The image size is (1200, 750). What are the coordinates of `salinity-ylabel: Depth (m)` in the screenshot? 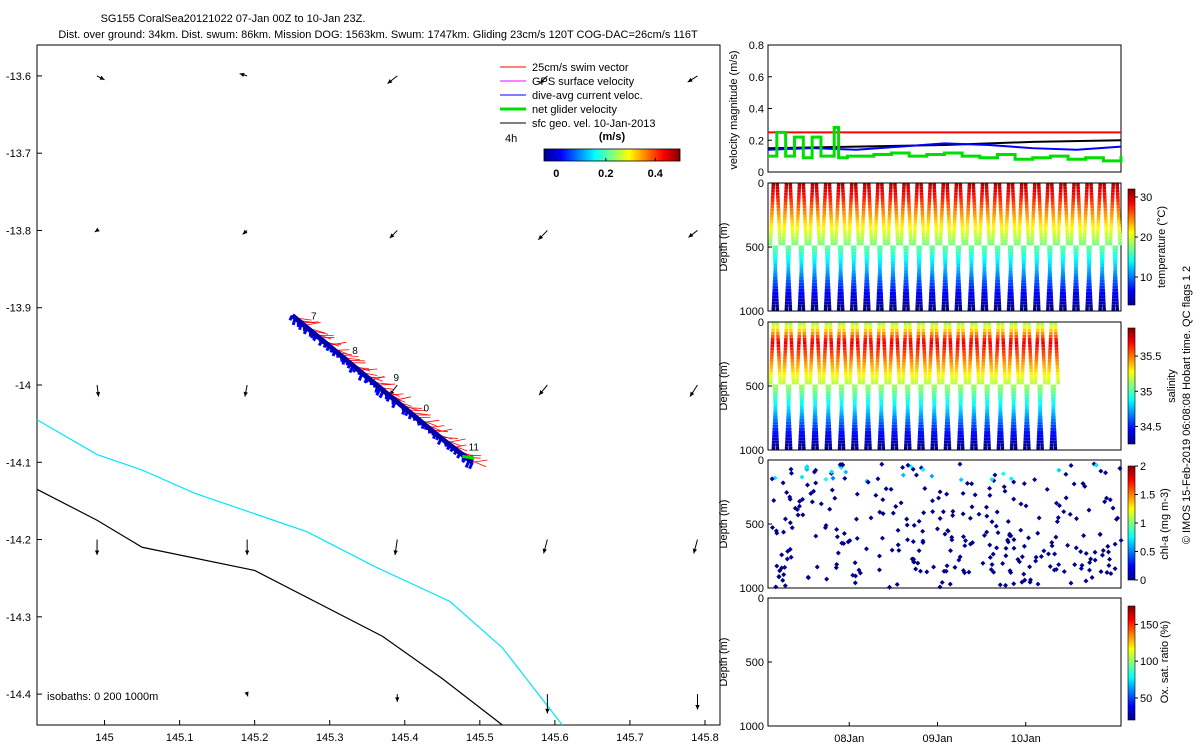 It's located at (724, 386).